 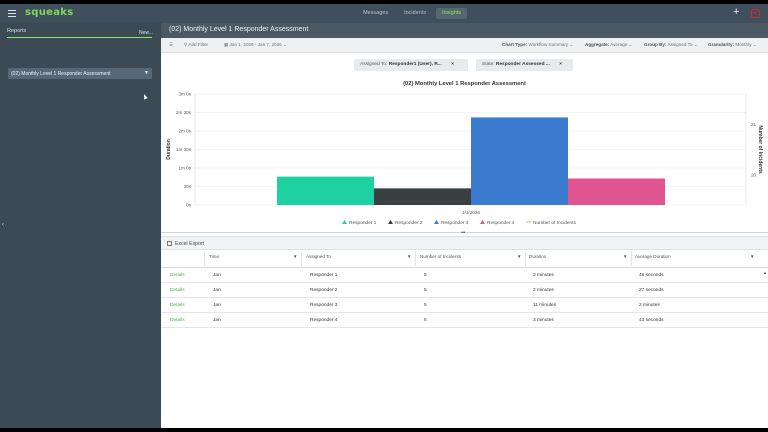 What do you see at coordinates (324, 290) in the screenshot?
I see `cell-assigned-to: Responder 2` at bounding box center [324, 290].